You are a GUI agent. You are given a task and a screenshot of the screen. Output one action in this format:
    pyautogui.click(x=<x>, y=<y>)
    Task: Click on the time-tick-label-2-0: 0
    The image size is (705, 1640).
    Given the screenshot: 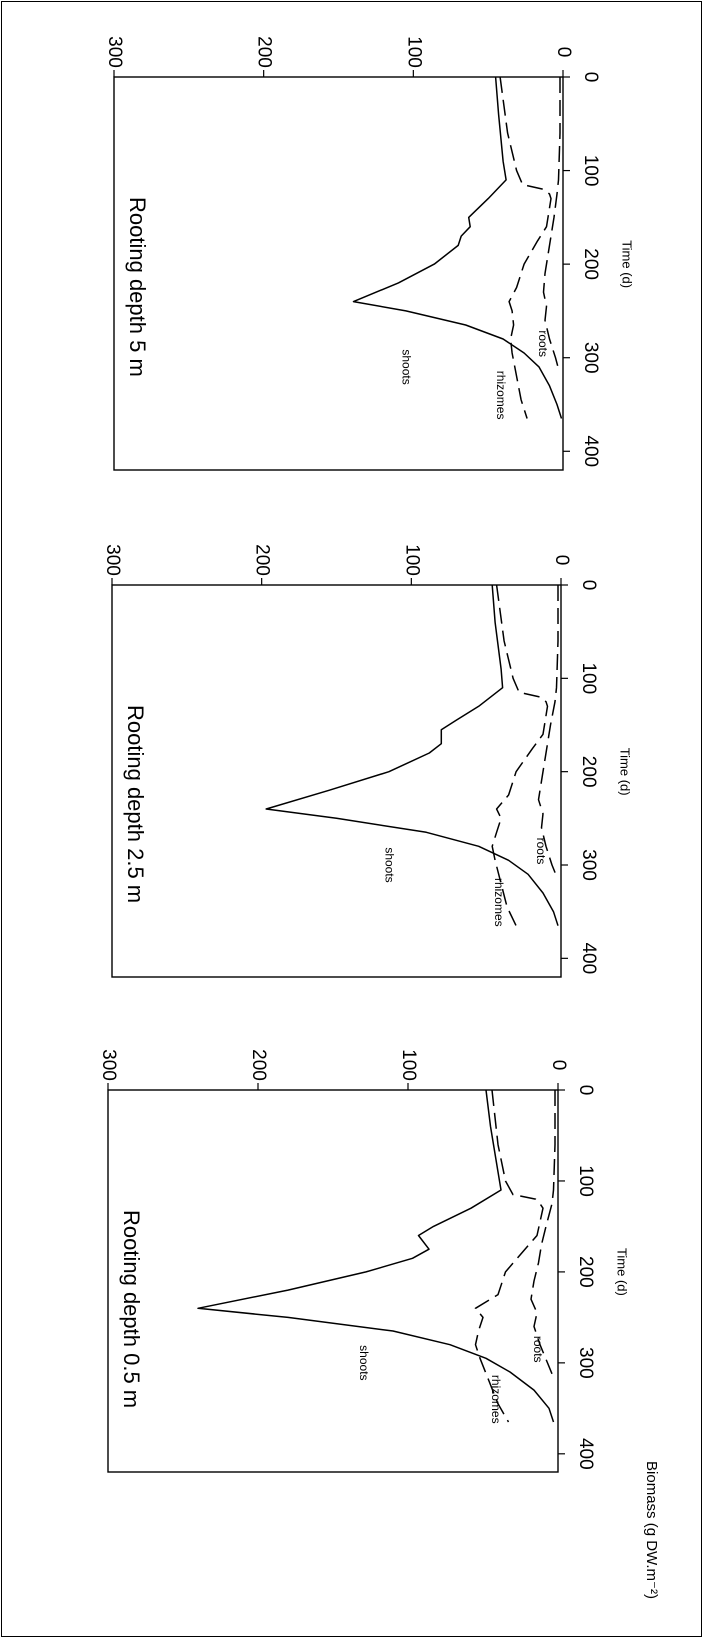 What is the action you would take?
    pyautogui.click(x=588, y=585)
    